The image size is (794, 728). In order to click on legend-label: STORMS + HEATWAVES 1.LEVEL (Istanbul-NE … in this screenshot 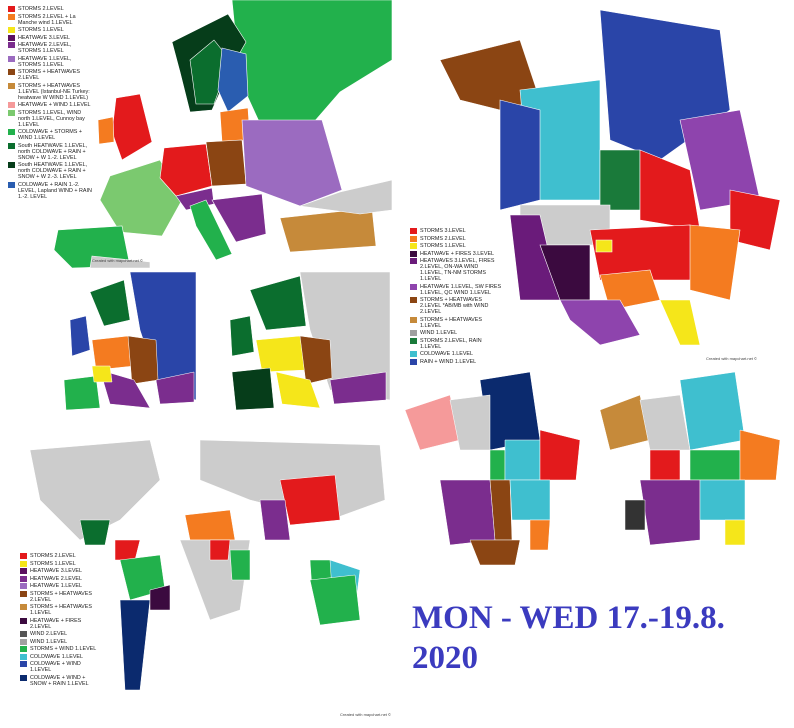, I will do `click(54, 91)`.